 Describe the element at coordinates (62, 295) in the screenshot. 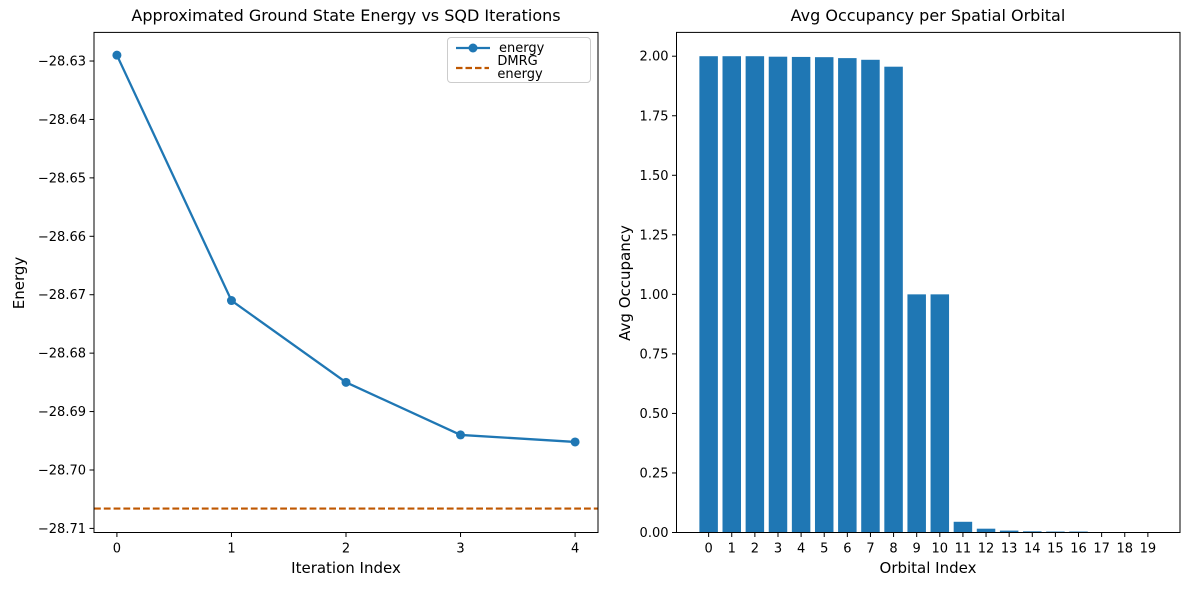

I see `left-ytick-label: −28.67` at that location.